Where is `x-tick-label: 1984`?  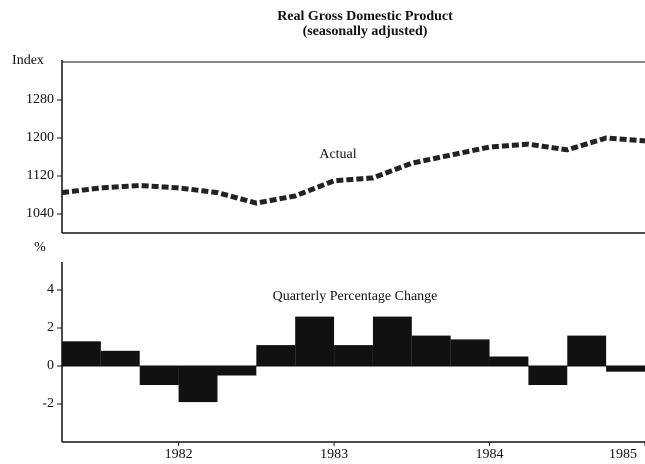
x-tick-label: 1984 is located at coordinates (490, 454).